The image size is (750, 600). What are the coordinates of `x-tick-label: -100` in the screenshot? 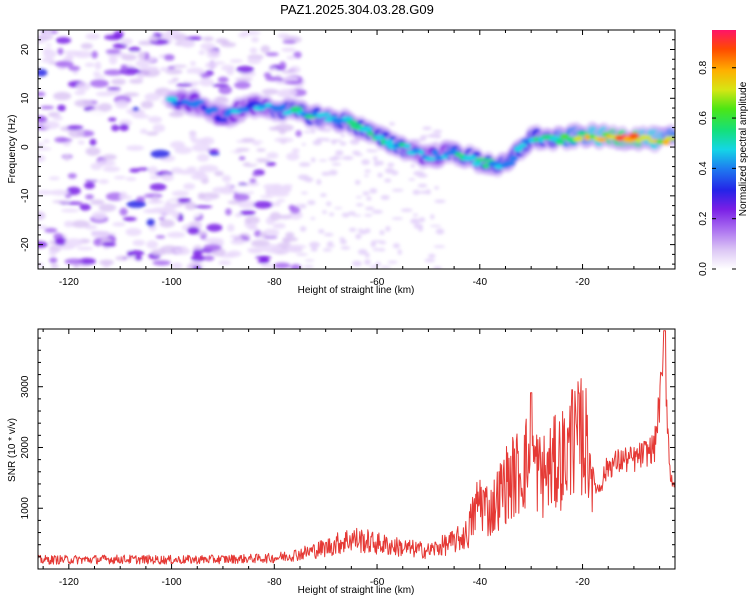 It's located at (172, 582).